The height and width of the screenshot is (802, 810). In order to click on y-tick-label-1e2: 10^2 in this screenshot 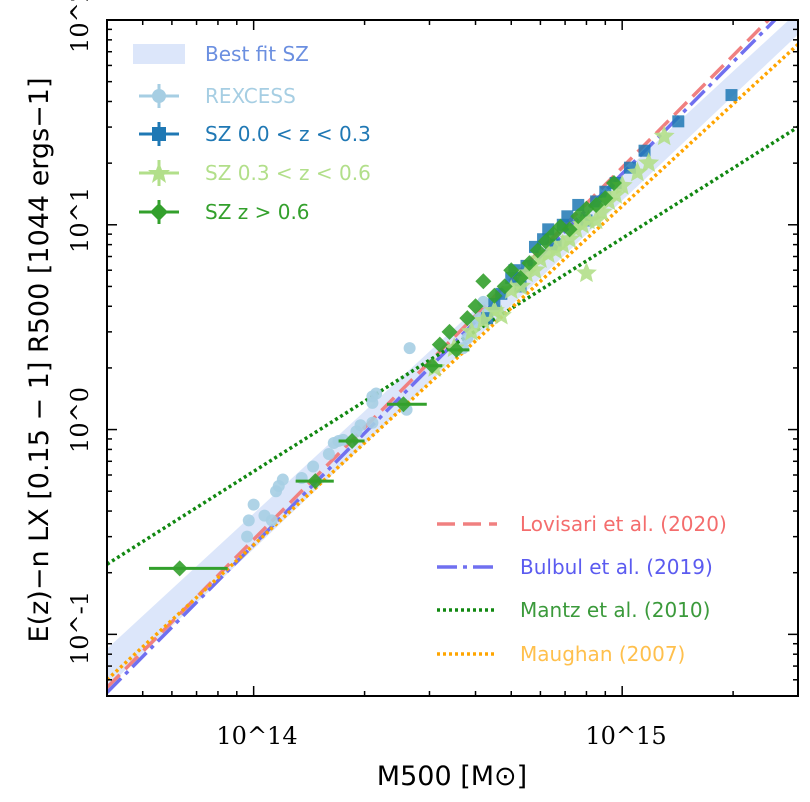, I will do `click(80, 26)`.